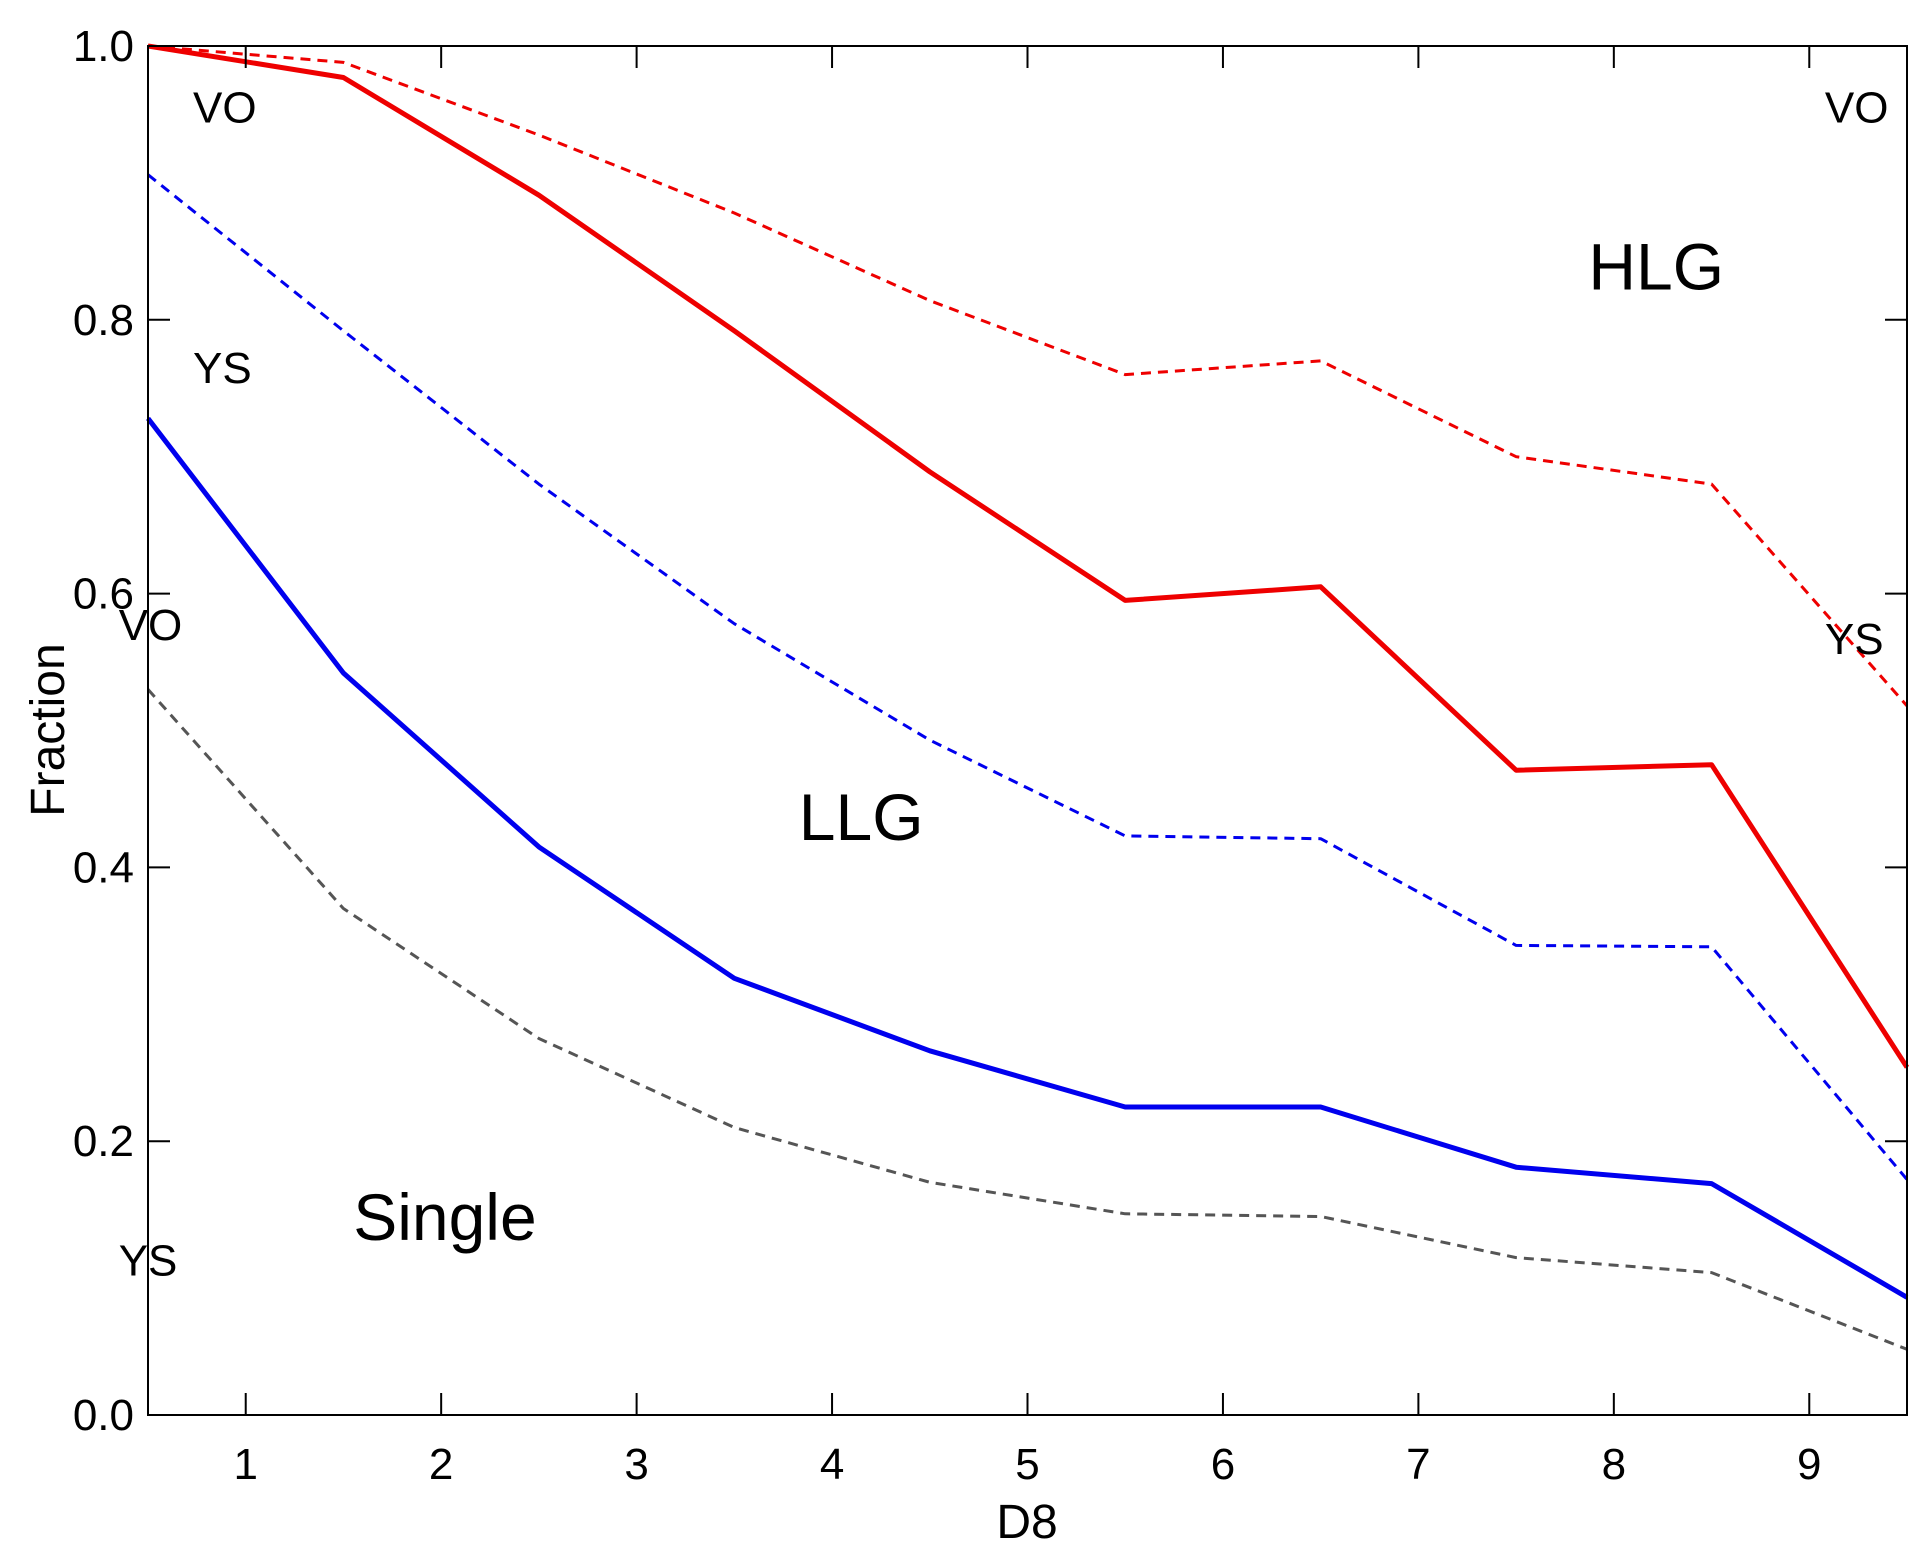 This screenshot has width=1920, height=1563. Describe the element at coordinates (1027, 1464) in the screenshot. I see `x-tick-label: 5` at that location.